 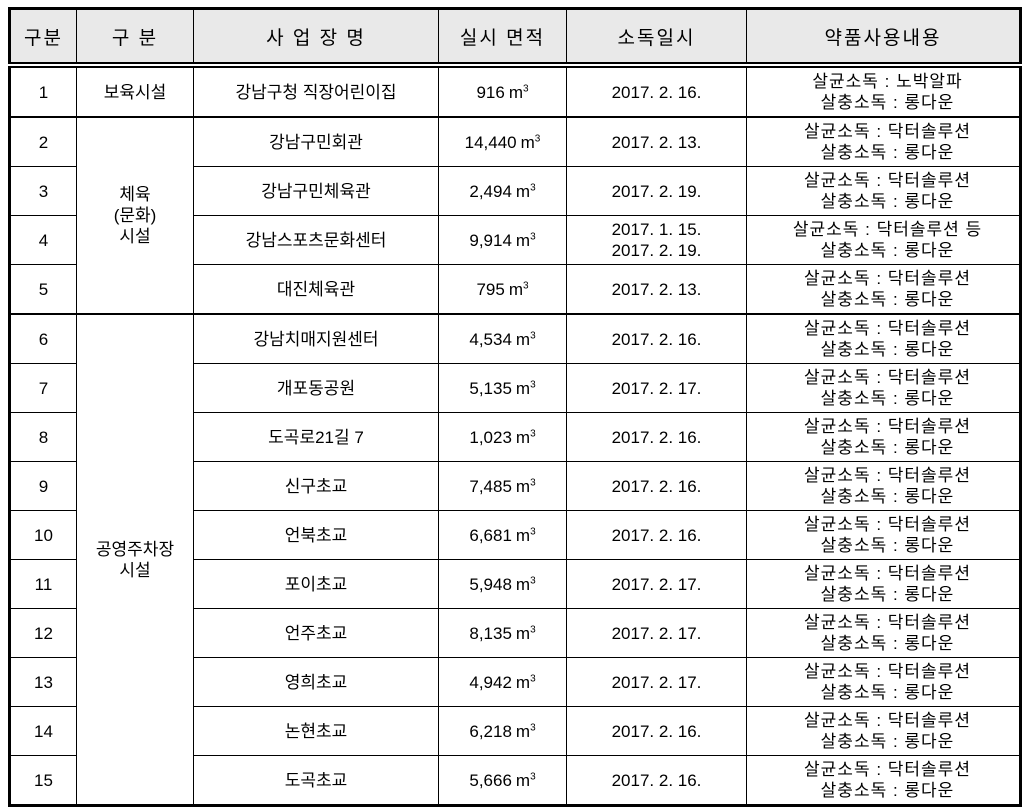 I want to click on chemicals-cell: 살균소독 : 노박알파 살충소독 : 롱다운, so click(x=883, y=91).